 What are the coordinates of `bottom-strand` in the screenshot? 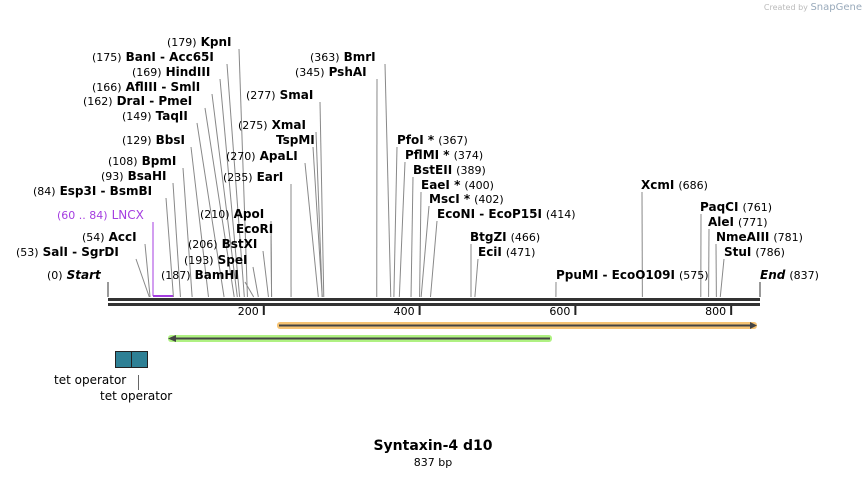 It's located at (434, 304).